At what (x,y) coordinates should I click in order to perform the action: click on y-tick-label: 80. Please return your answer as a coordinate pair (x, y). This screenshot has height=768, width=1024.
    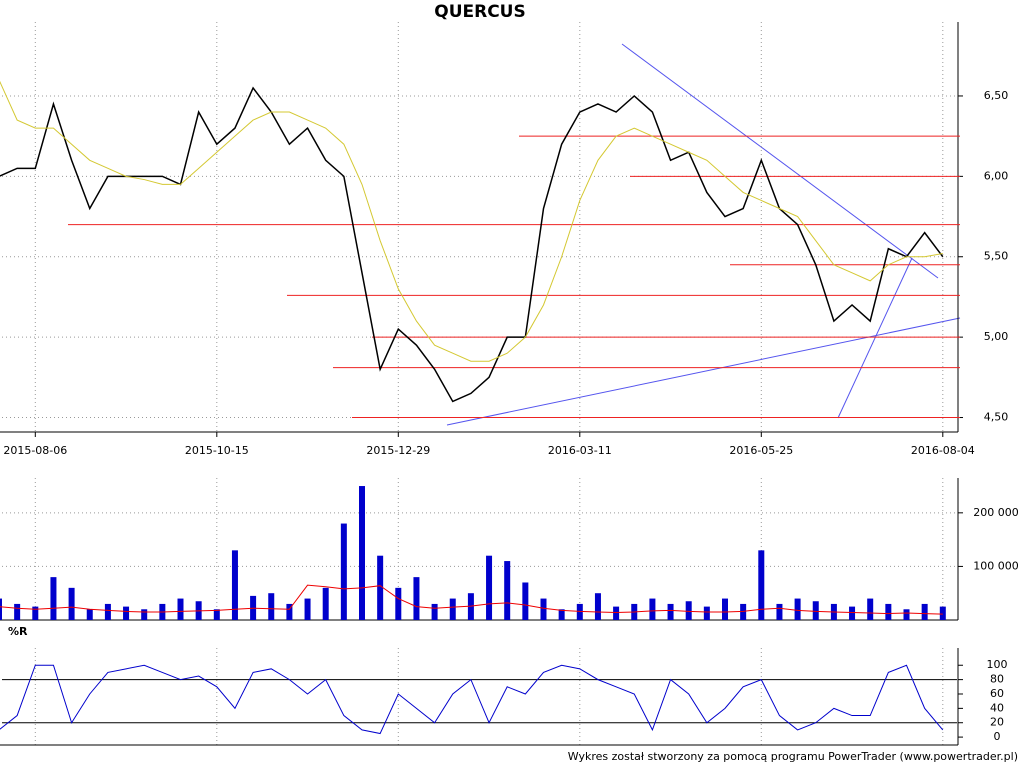
    Looking at the image, I should click on (997, 679).